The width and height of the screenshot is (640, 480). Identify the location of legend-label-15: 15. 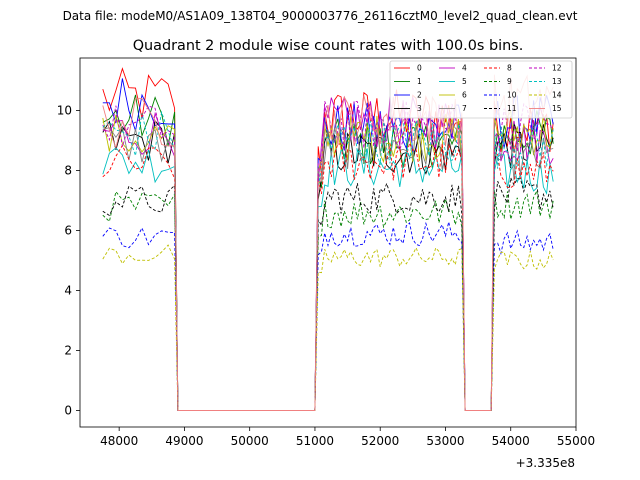
(557, 108).